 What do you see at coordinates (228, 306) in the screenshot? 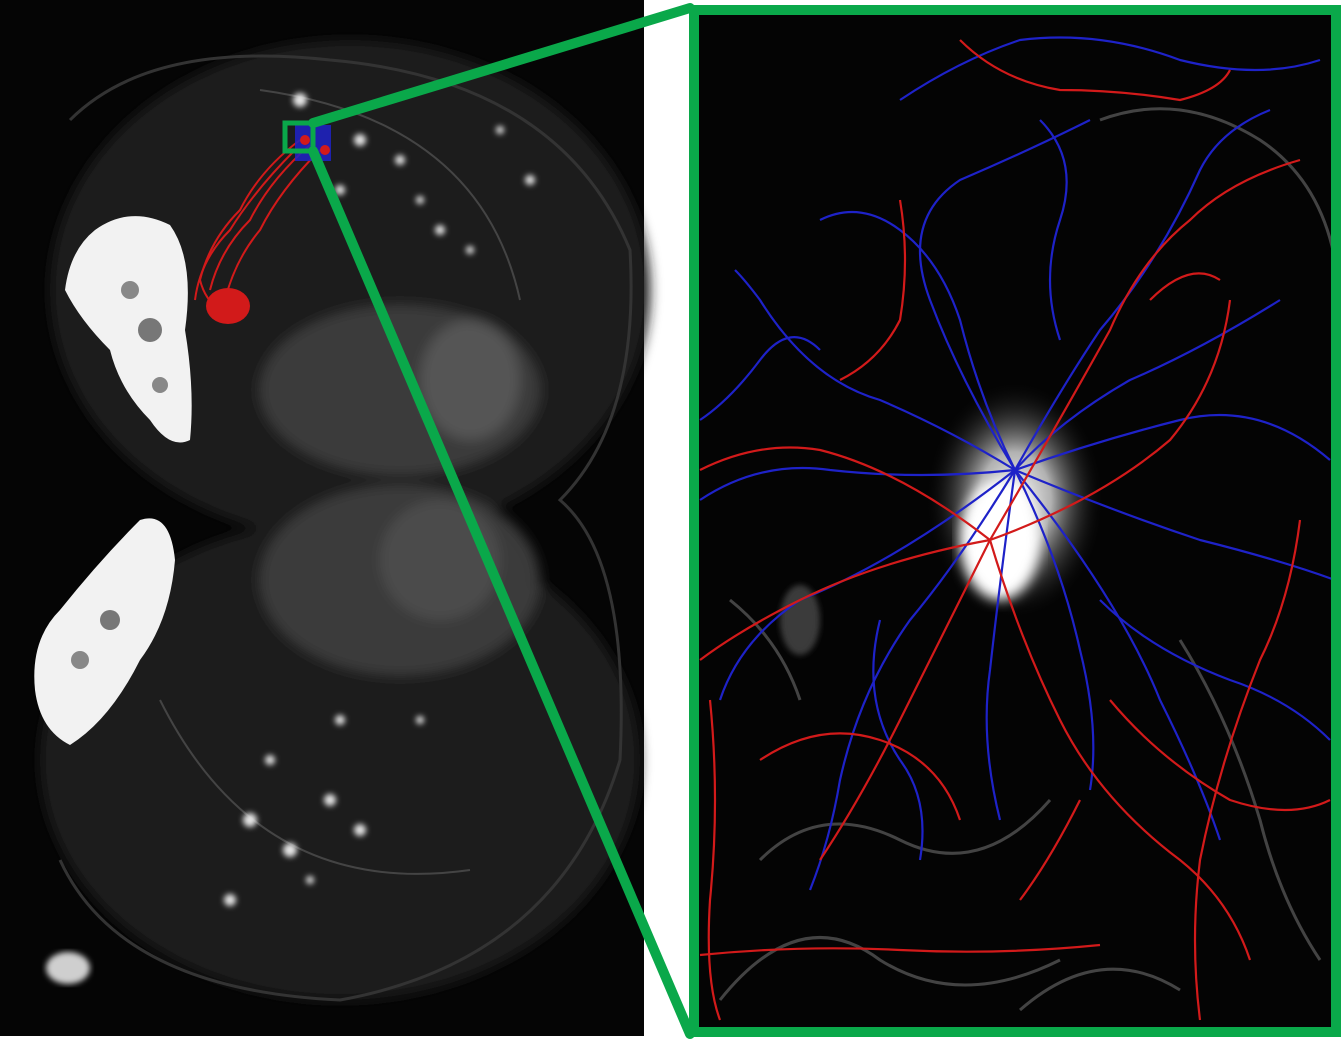
I see `overview-trace-soma` at bounding box center [228, 306].